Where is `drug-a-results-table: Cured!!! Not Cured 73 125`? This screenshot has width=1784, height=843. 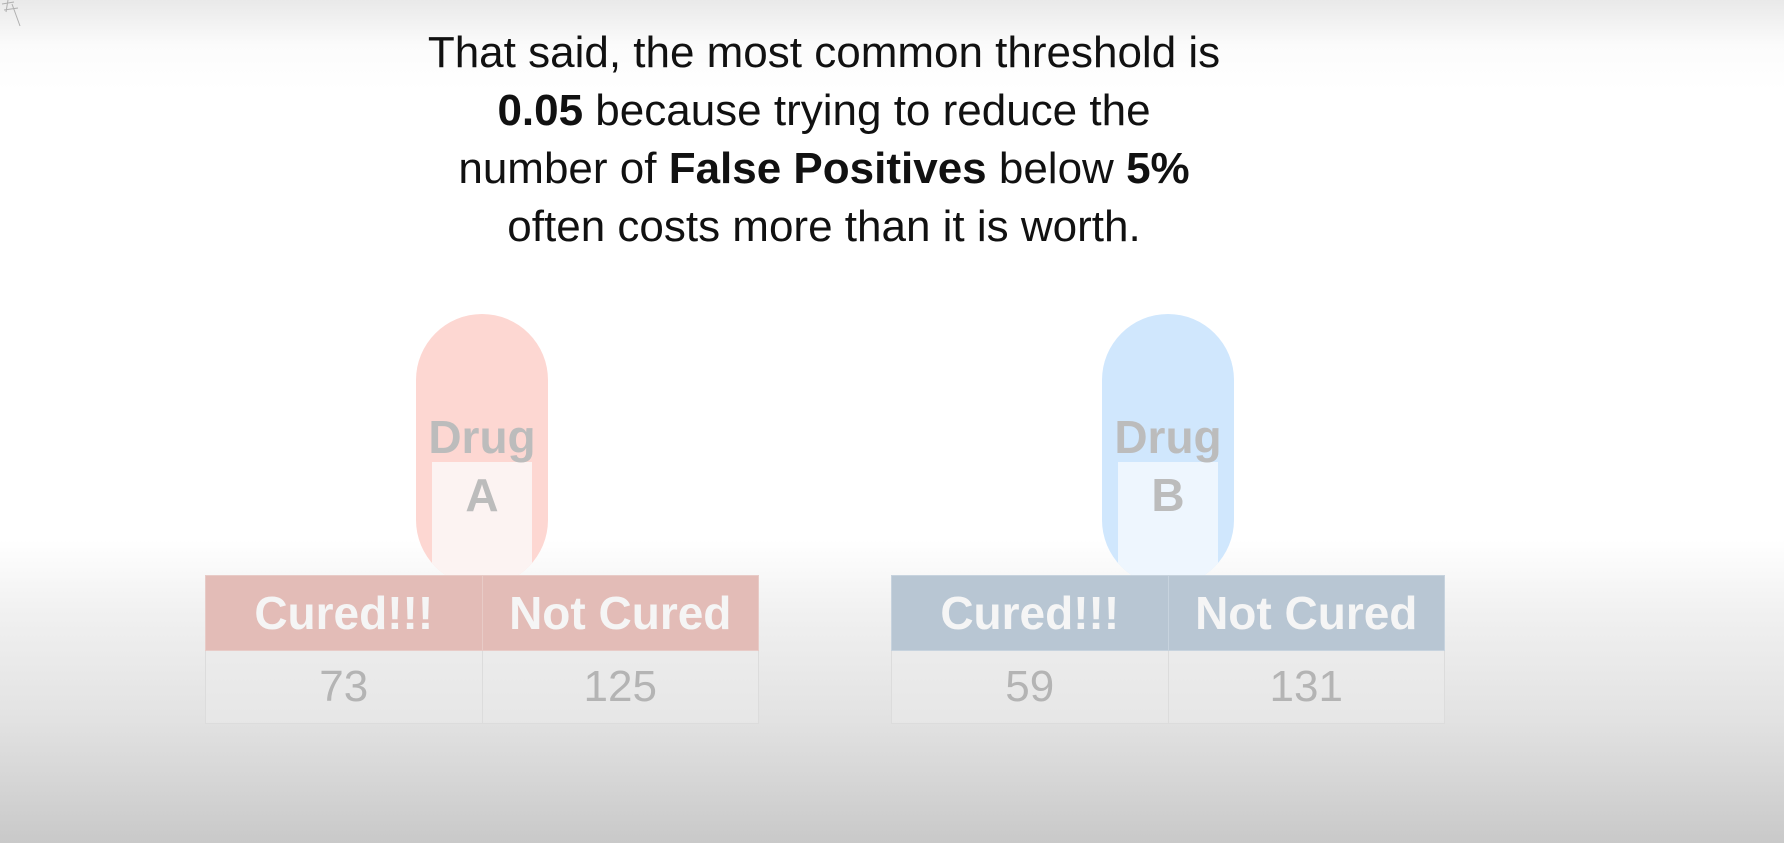 drug-a-results-table: Cured!!! Not Cured 73 125 is located at coordinates (482, 649).